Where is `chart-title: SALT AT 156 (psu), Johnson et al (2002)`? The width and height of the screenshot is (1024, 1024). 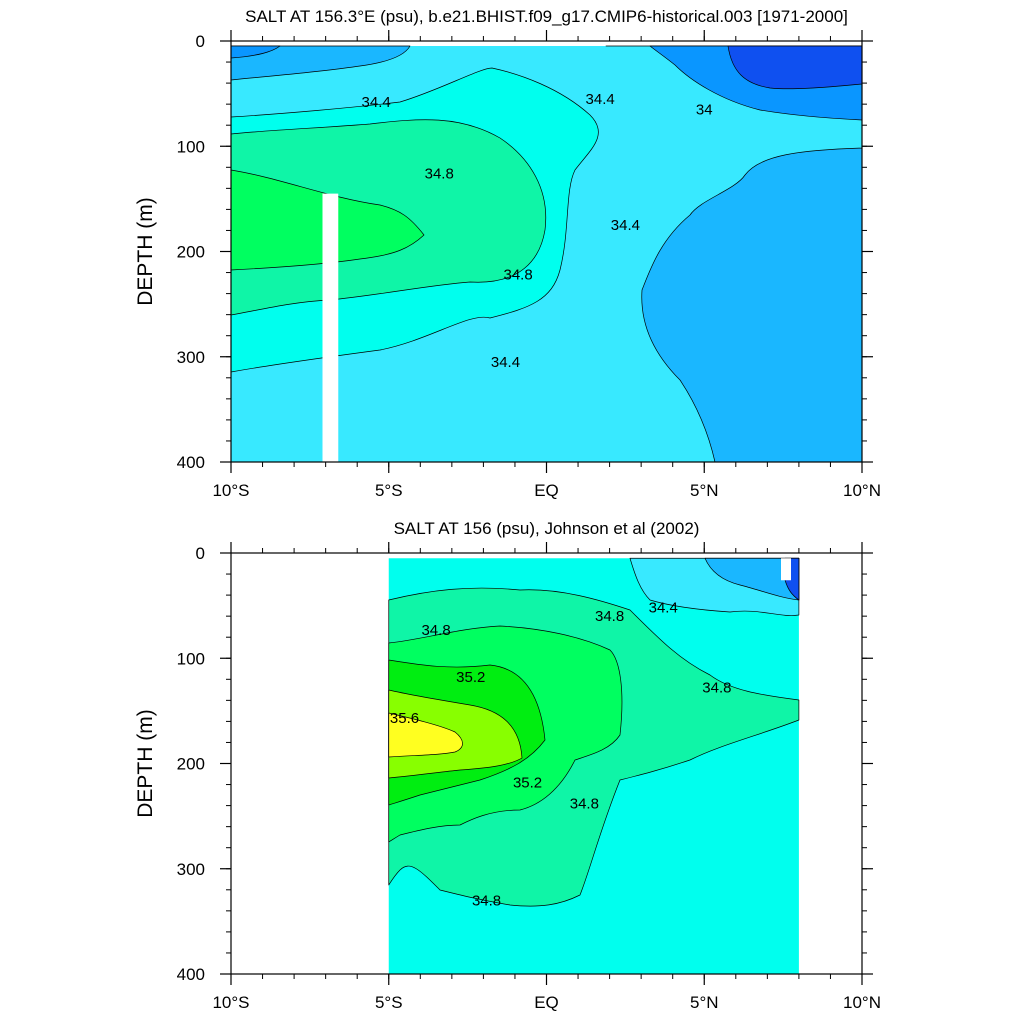 chart-title: SALT AT 156 (psu), Johnson et al (2002) is located at coordinates (547, 528).